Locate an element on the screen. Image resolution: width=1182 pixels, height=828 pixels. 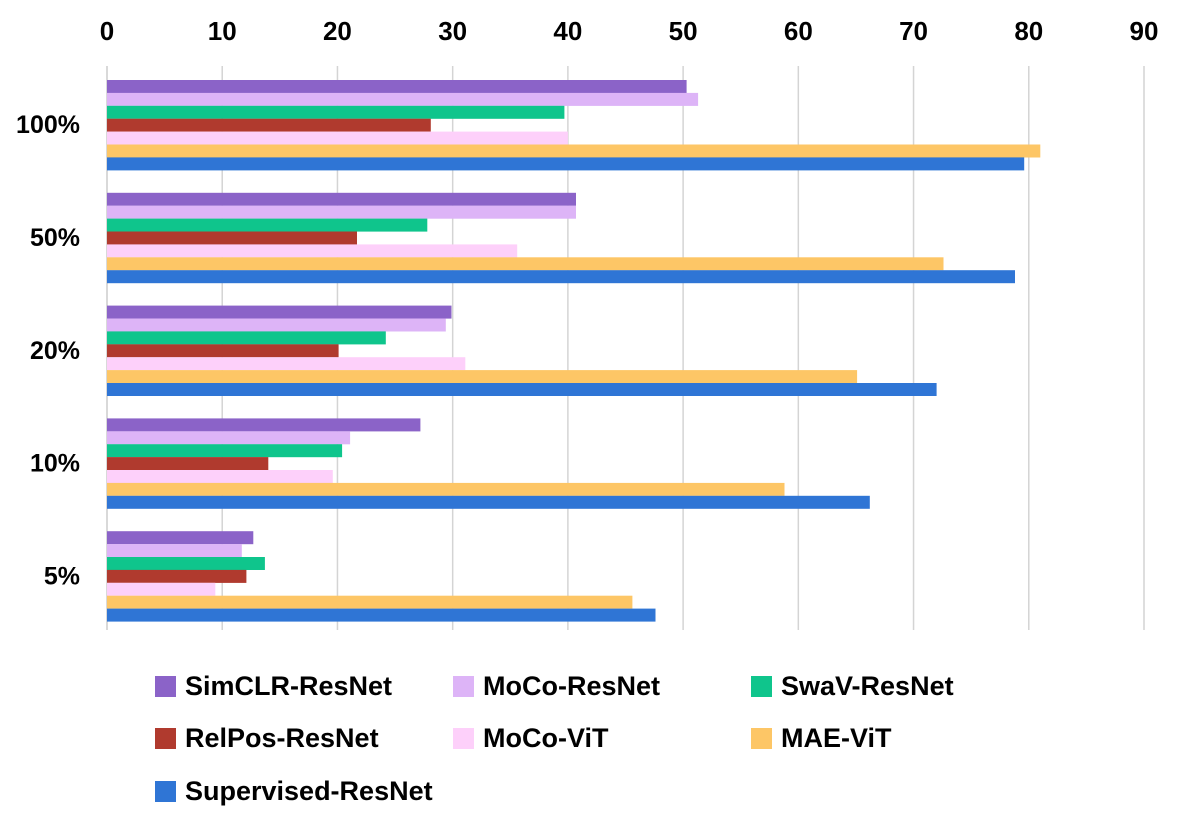
category-label-10: 10% is located at coordinates (55, 464).